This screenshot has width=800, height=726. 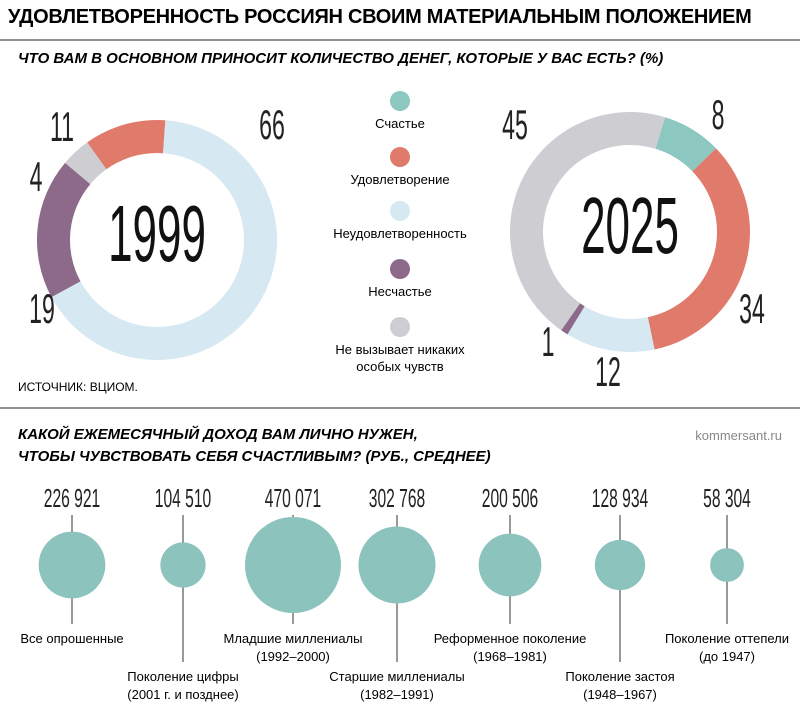 What do you see at coordinates (630, 225) in the screenshot?
I see `center-label: 2025` at bounding box center [630, 225].